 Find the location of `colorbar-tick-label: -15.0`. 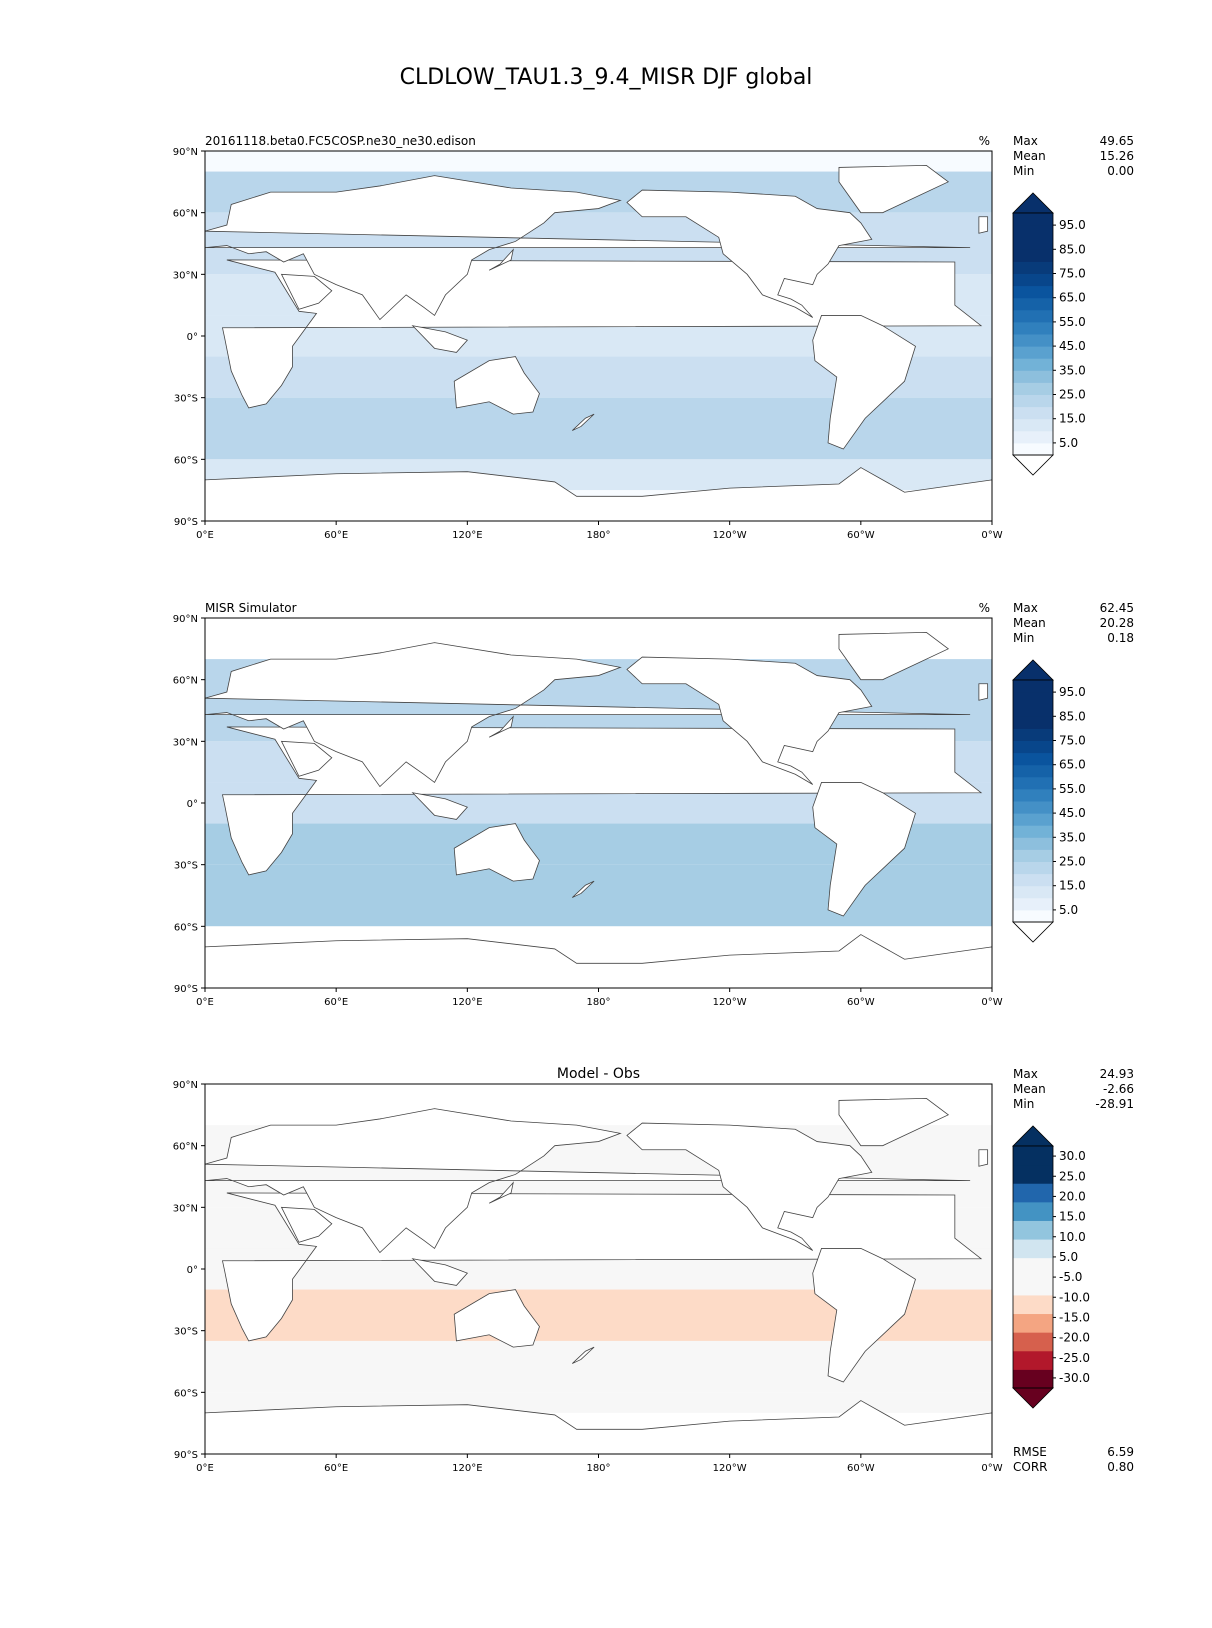

colorbar-tick-label: -15.0 is located at coordinates (1074, 1317).